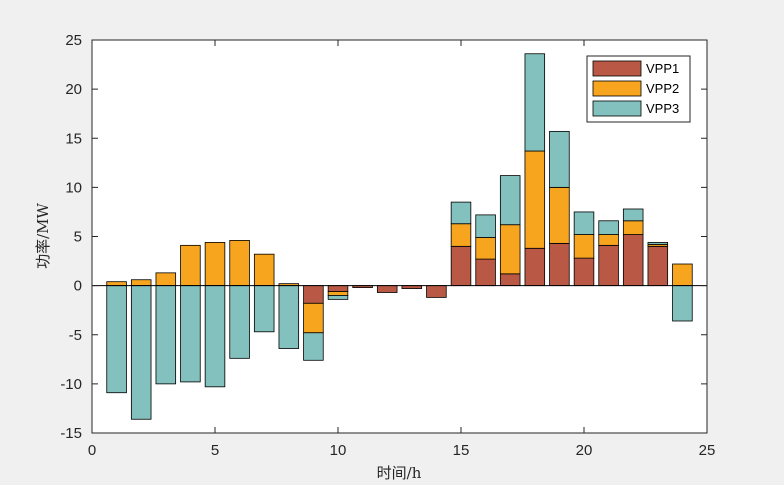 This screenshot has height=485, width=784. Describe the element at coordinates (215, 450) in the screenshot. I see `x-tick-label: 5` at that location.